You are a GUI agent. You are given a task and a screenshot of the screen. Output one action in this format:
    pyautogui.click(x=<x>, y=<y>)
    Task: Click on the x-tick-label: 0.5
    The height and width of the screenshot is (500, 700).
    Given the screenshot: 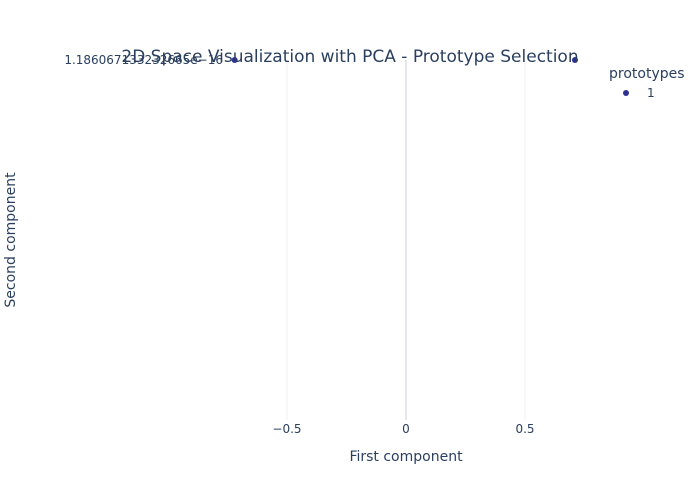 What is the action you would take?
    pyautogui.click(x=524, y=429)
    